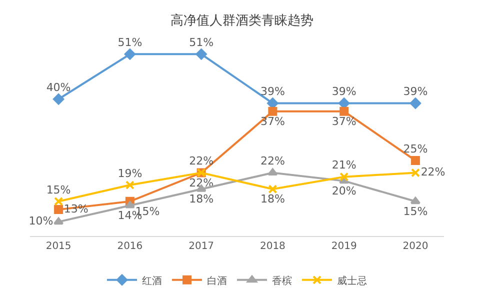  I want to click on x-tick-label: 2020, so click(415, 246).